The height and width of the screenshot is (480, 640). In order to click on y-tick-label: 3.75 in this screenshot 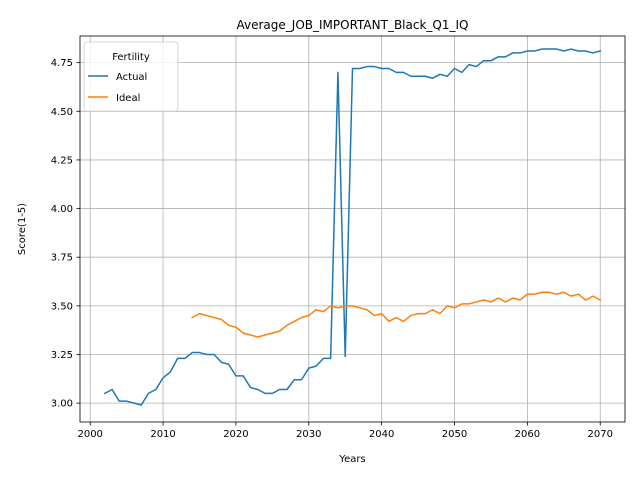, I will do `click(62, 258)`.